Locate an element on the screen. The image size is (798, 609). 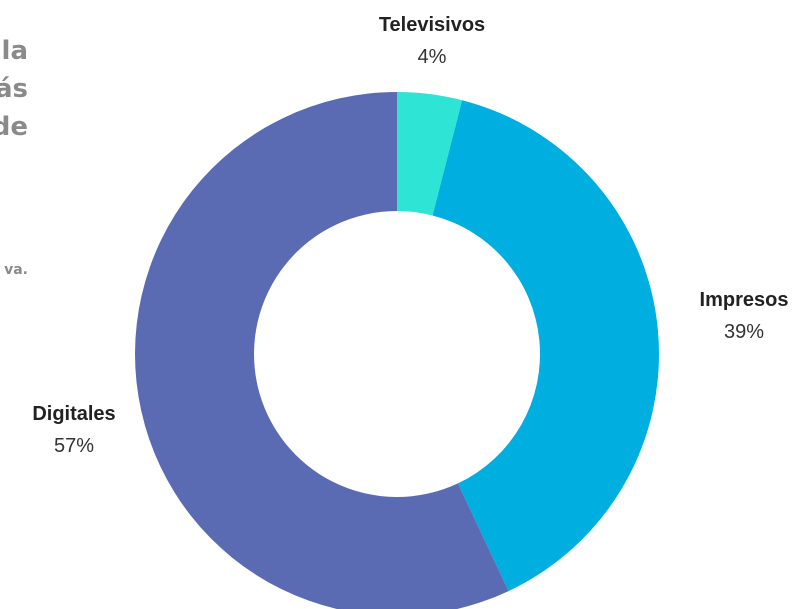
slice-value-televisivos: 4% is located at coordinates (432, 57).